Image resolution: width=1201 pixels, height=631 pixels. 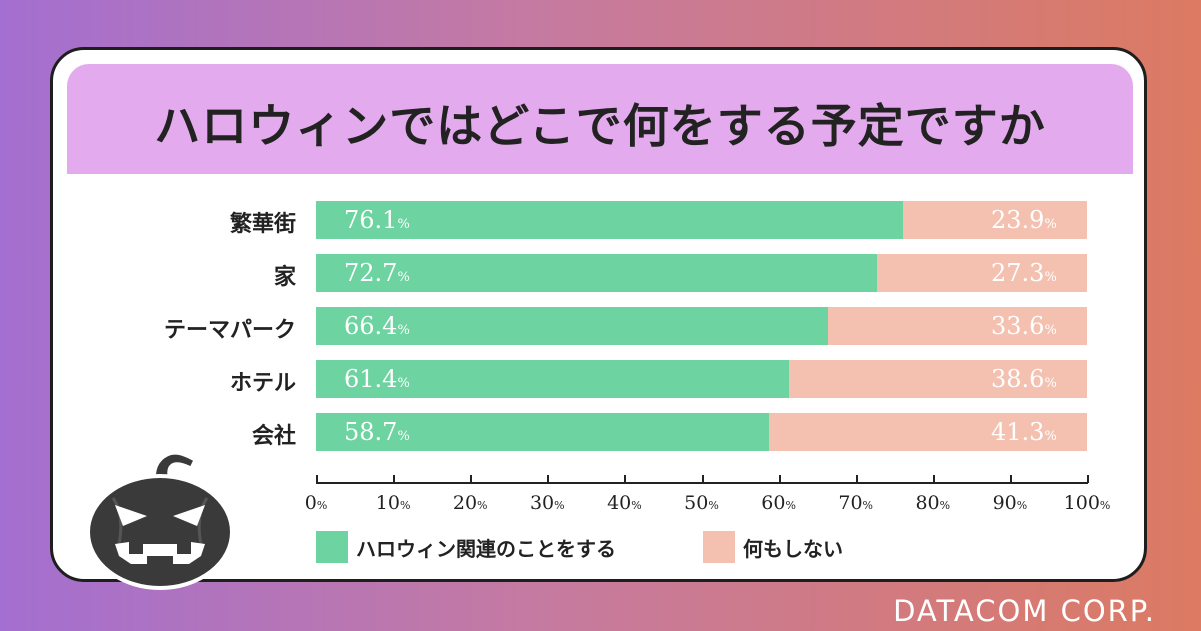 I want to click on data-label: 38.6%, so click(x=1024, y=379).